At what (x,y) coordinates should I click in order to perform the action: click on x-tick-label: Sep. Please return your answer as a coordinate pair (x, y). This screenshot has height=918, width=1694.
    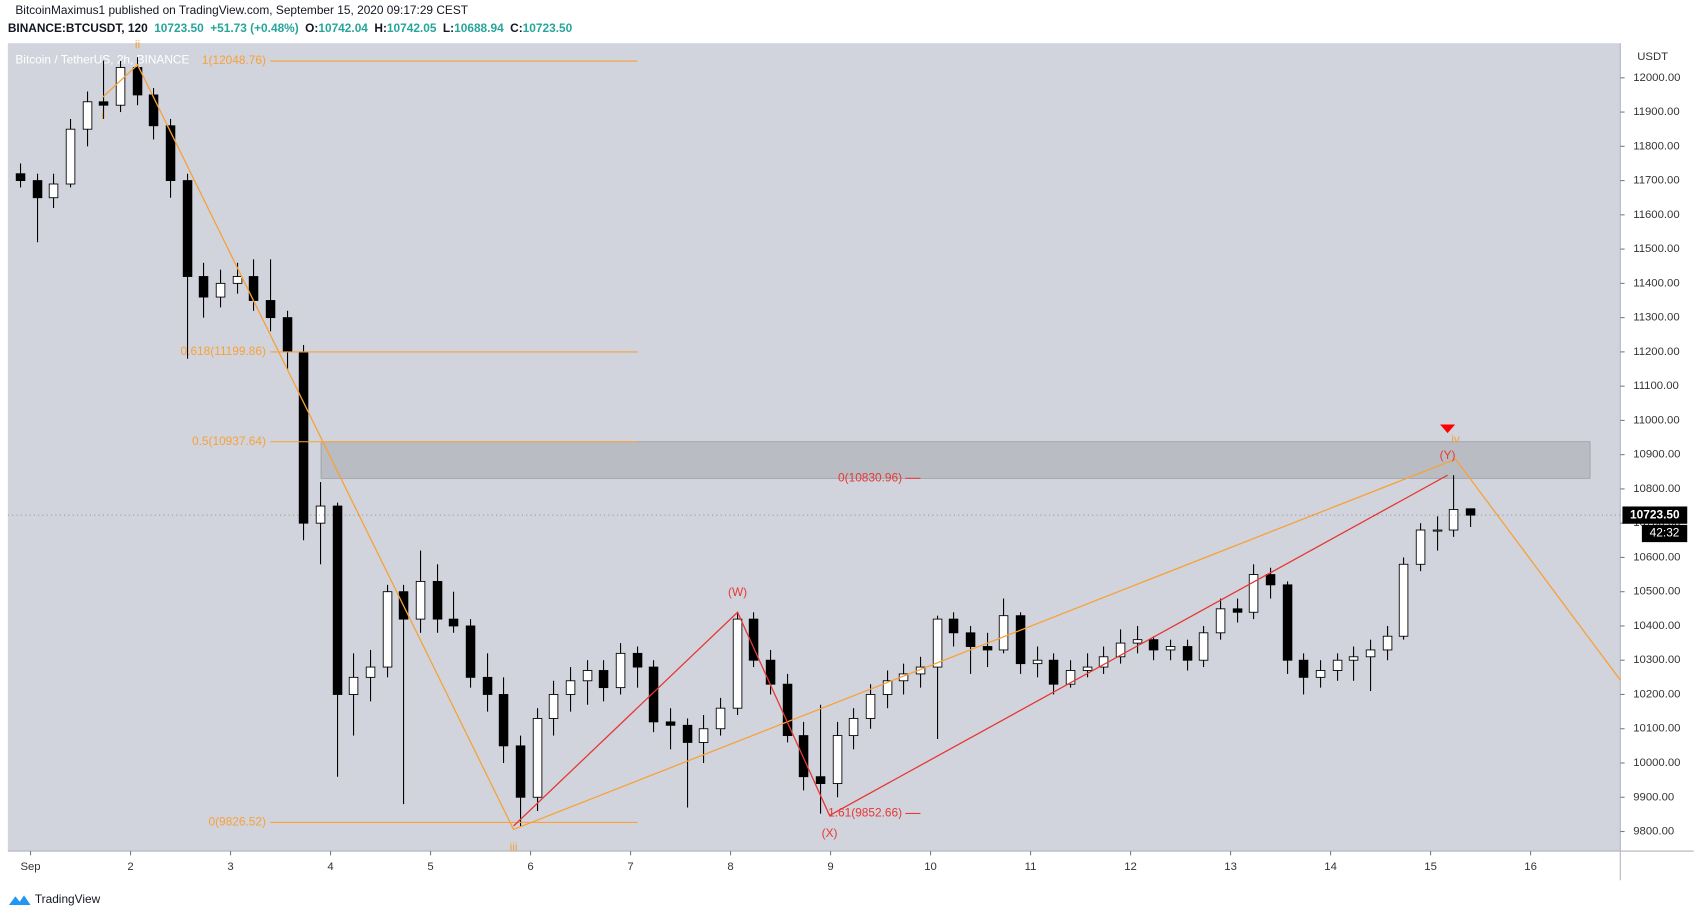
    Looking at the image, I should click on (30, 867).